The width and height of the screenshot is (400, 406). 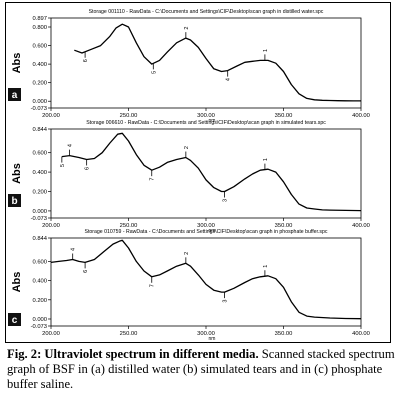 I want to click on y-tick-label: 0.800, so click(x=39, y=28).